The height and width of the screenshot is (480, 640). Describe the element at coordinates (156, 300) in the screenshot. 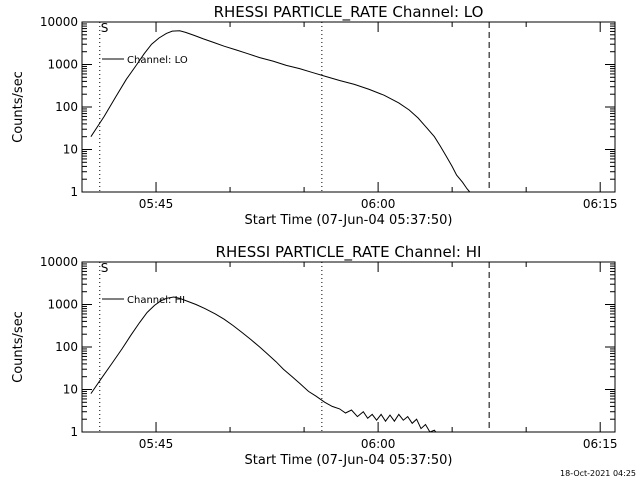

I see `legend-label-hi: Channel: HI` at that location.